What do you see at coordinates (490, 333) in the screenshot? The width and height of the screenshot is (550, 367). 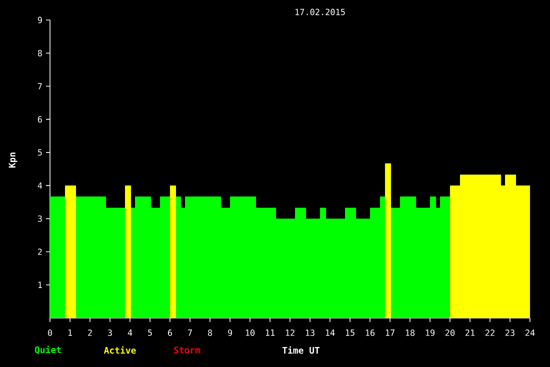 I see `x-tick-label: 22` at bounding box center [490, 333].